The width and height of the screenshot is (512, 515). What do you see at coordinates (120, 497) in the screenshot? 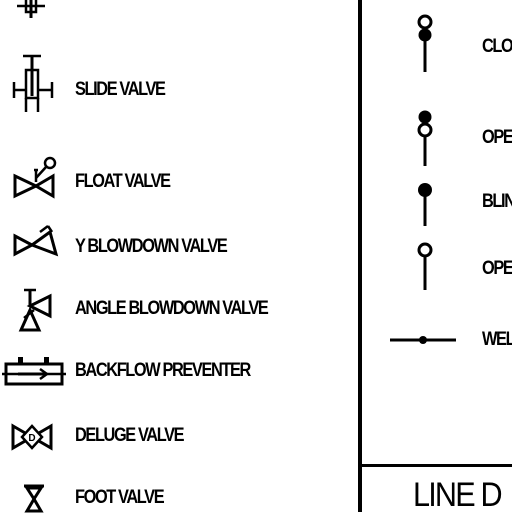
I see `foot-valve-label: FOOT VALVE` at bounding box center [120, 497].